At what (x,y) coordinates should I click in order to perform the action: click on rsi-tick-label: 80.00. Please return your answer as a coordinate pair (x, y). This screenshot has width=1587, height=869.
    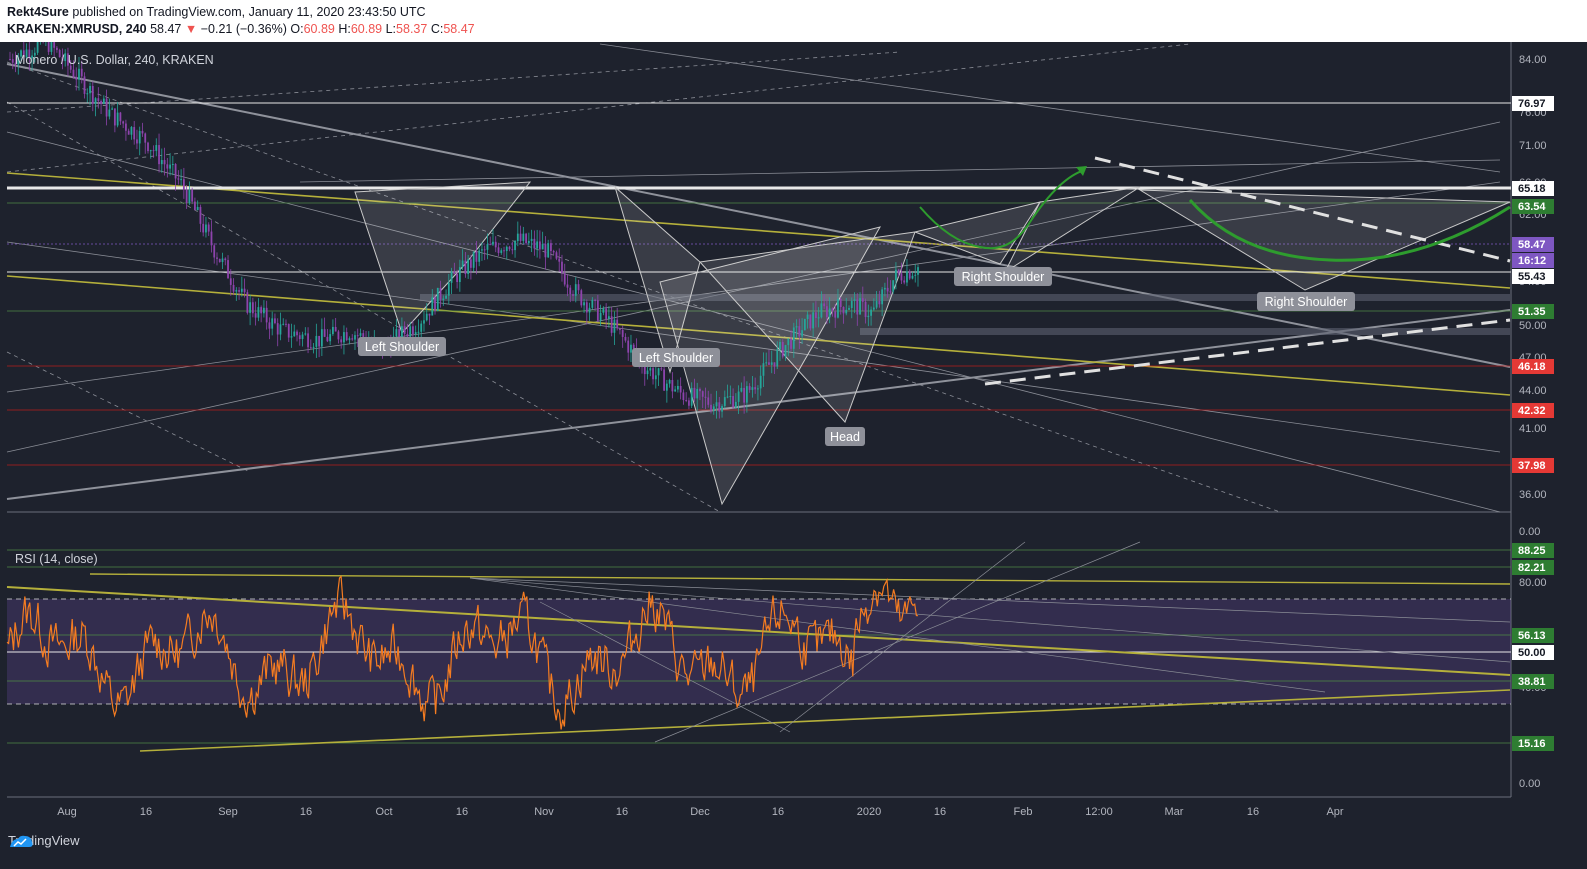
    Looking at the image, I should click on (1533, 583).